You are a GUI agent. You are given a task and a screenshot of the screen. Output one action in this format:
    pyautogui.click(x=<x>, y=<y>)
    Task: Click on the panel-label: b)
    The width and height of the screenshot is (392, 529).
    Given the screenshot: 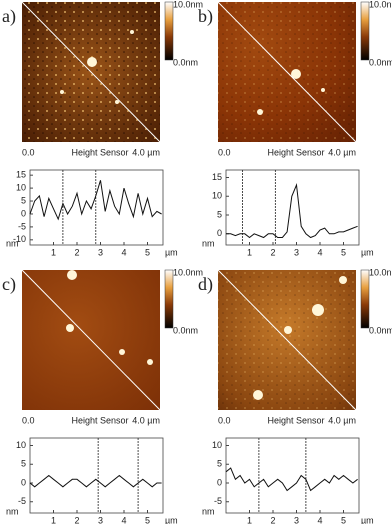 What is the action you would take?
    pyautogui.click(x=205, y=16)
    